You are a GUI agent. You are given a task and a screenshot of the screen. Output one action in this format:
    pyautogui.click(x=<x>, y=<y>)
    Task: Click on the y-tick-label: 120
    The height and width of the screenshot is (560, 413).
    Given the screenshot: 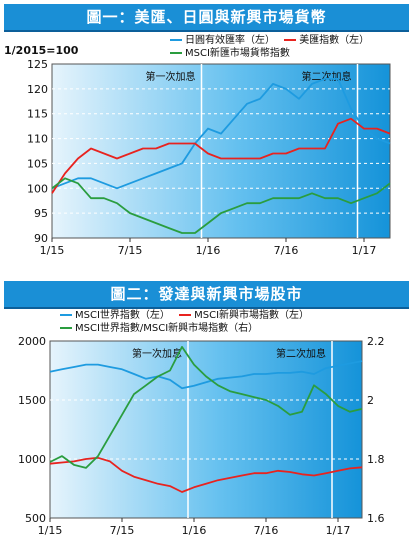 What is the action you would take?
    pyautogui.click(x=37, y=89)
    